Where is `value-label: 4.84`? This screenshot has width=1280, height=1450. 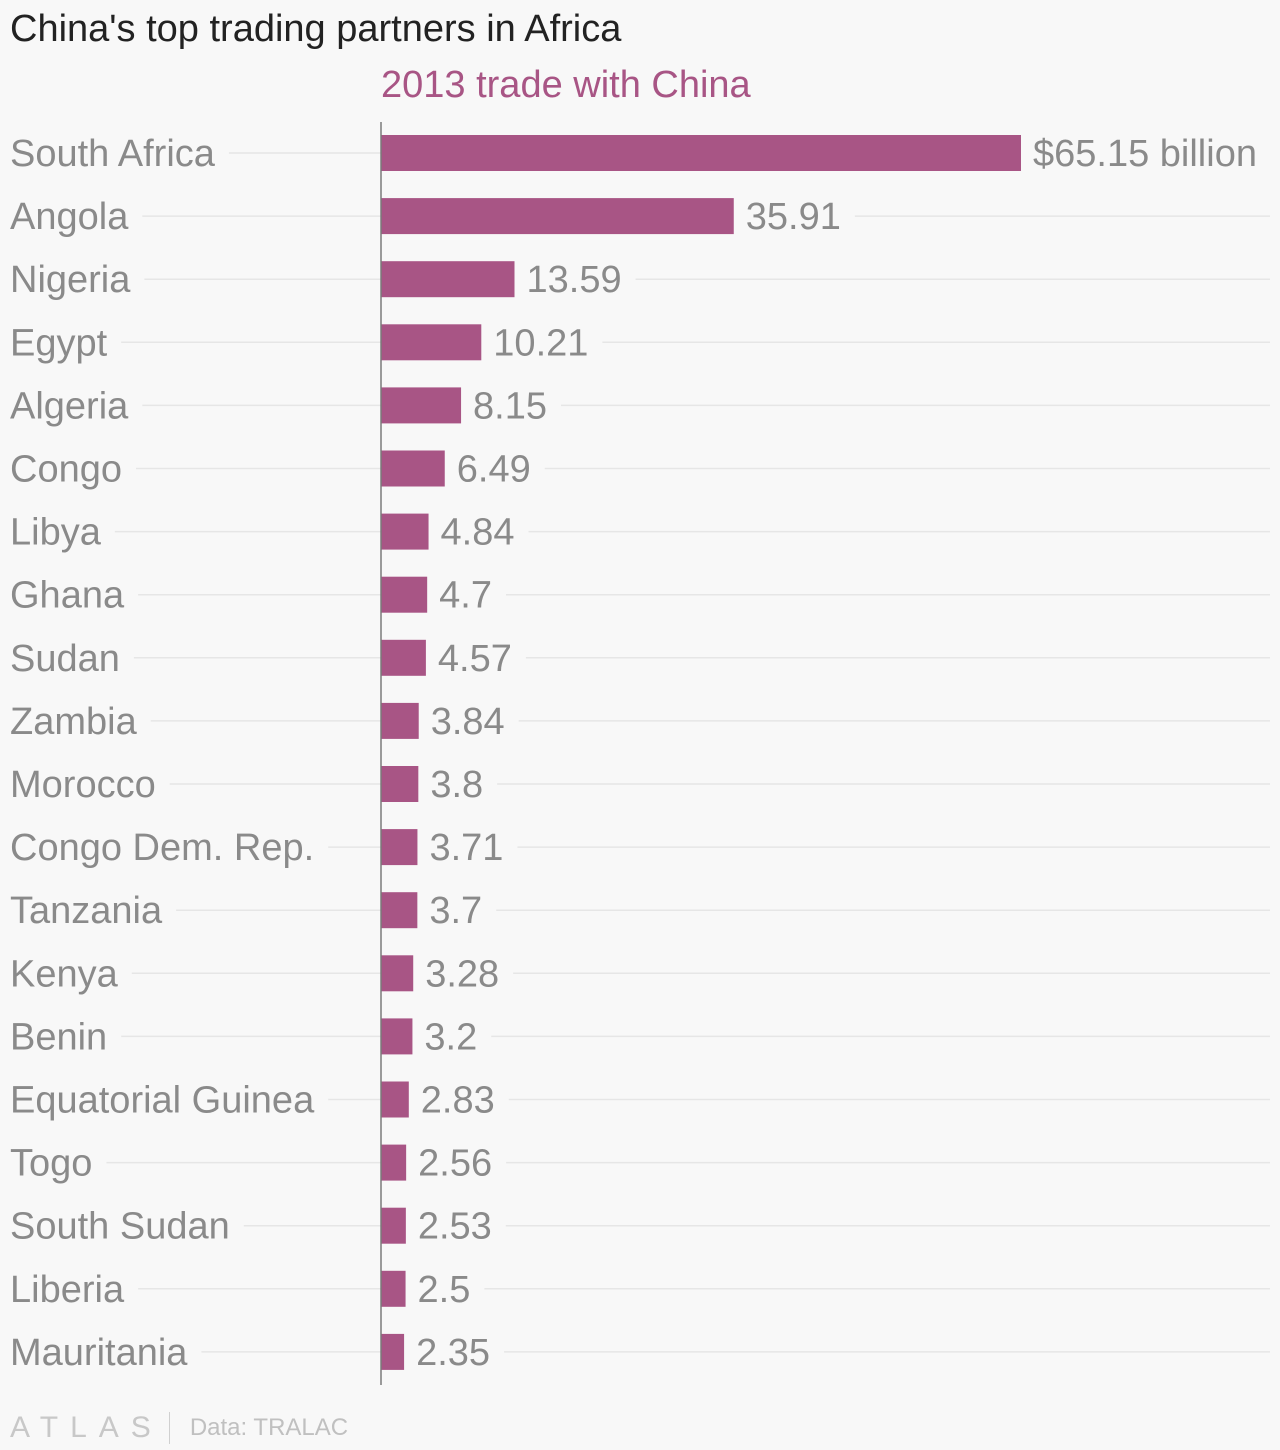 value-label: 4.84 is located at coordinates (478, 533).